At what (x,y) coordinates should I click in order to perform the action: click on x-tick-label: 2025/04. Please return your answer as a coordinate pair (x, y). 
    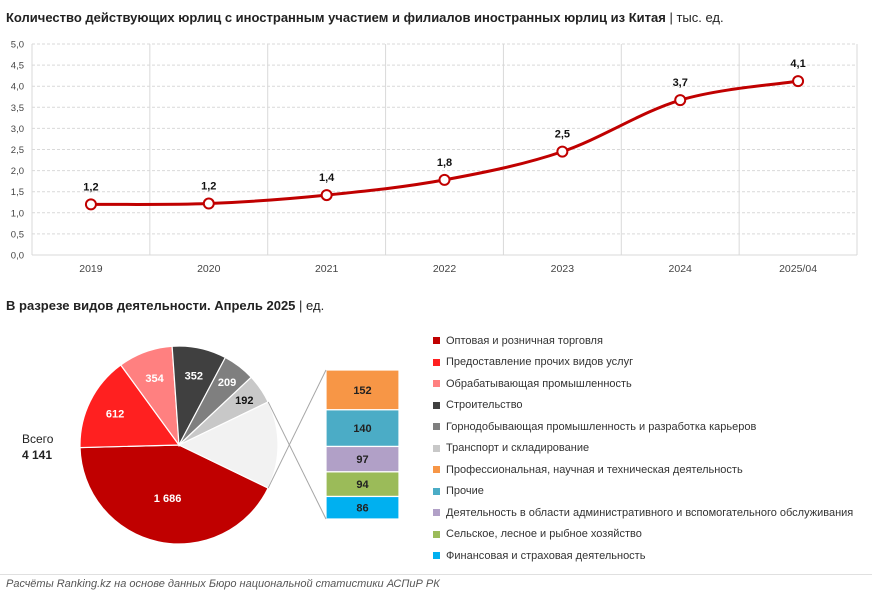
    Looking at the image, I should click on (798, 269).